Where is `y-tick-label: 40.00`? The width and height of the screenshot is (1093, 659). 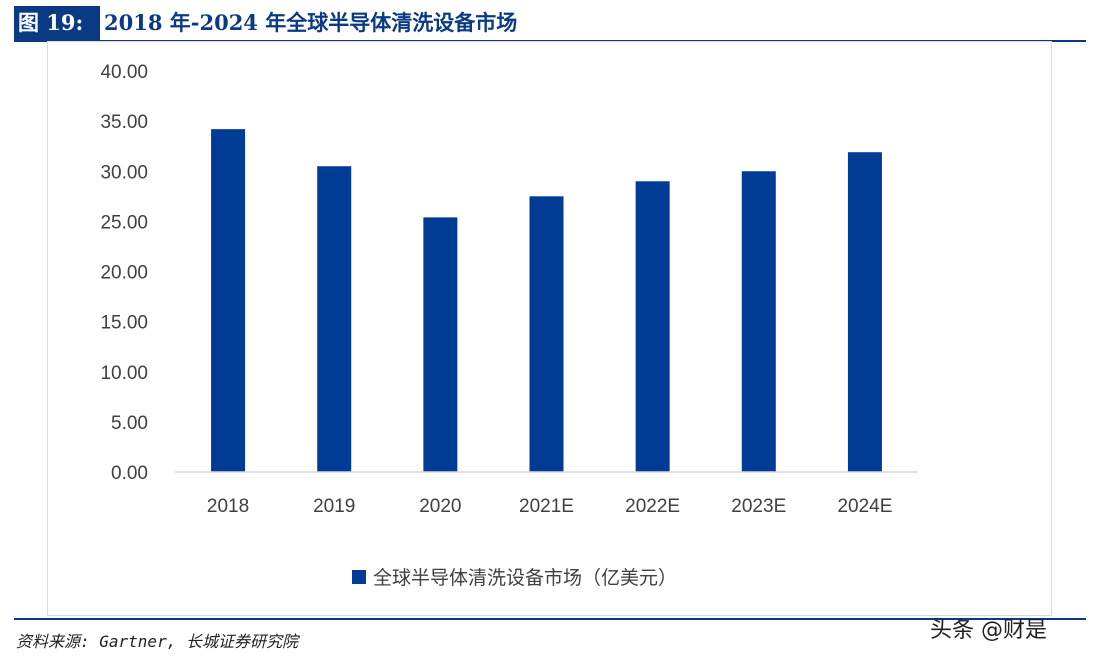 y-tick-label: 40.00 is located at coordinates (124, 72).